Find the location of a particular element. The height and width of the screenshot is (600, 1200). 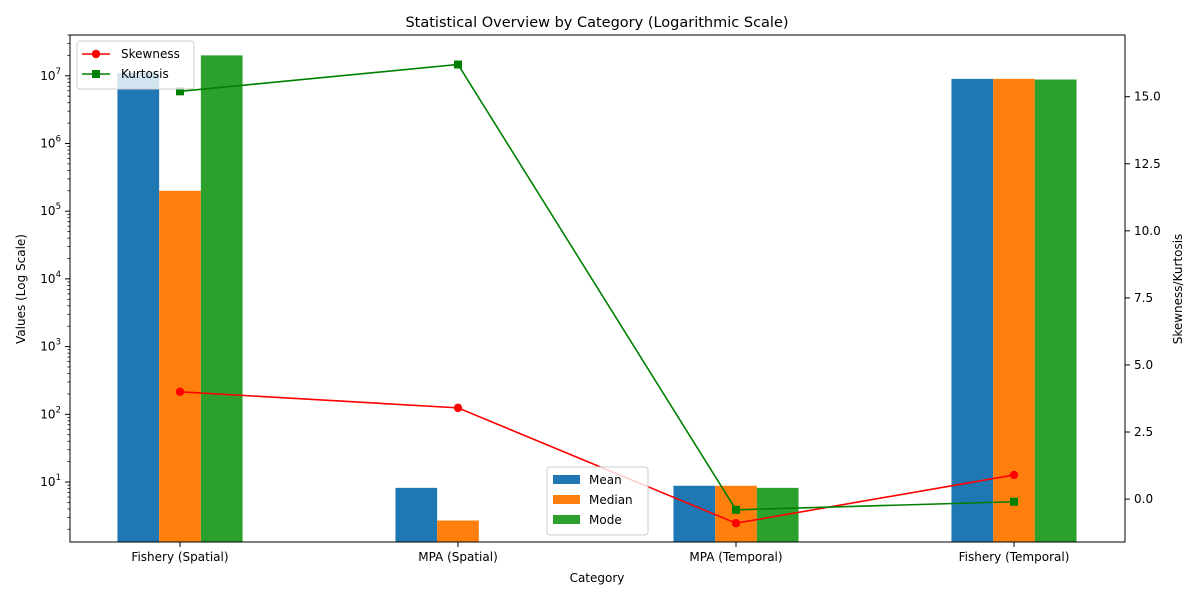

y2-tick-label-0: 0.0 is located at coordinates (1143, 499).